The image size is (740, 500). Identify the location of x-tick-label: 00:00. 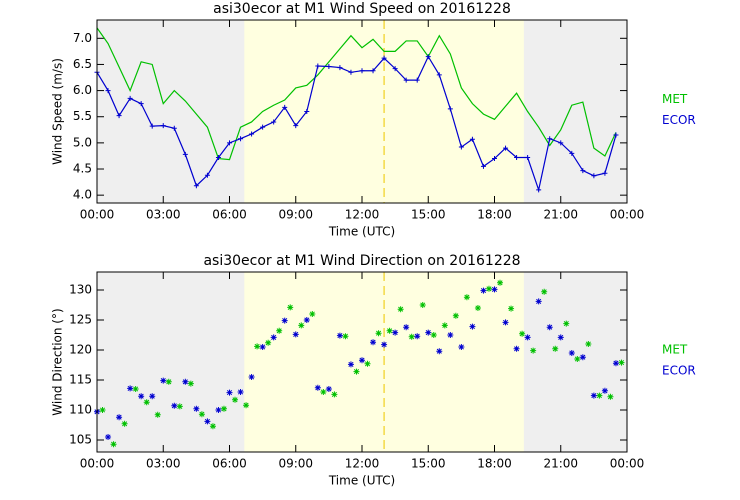
(627, 215).